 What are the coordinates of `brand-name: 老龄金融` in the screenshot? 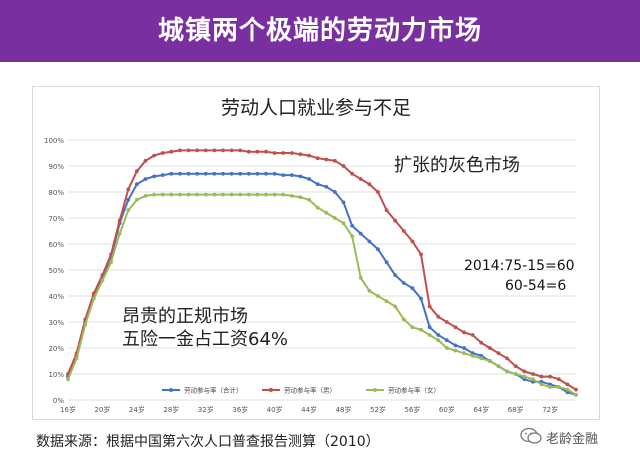 It's located at (572, 439).